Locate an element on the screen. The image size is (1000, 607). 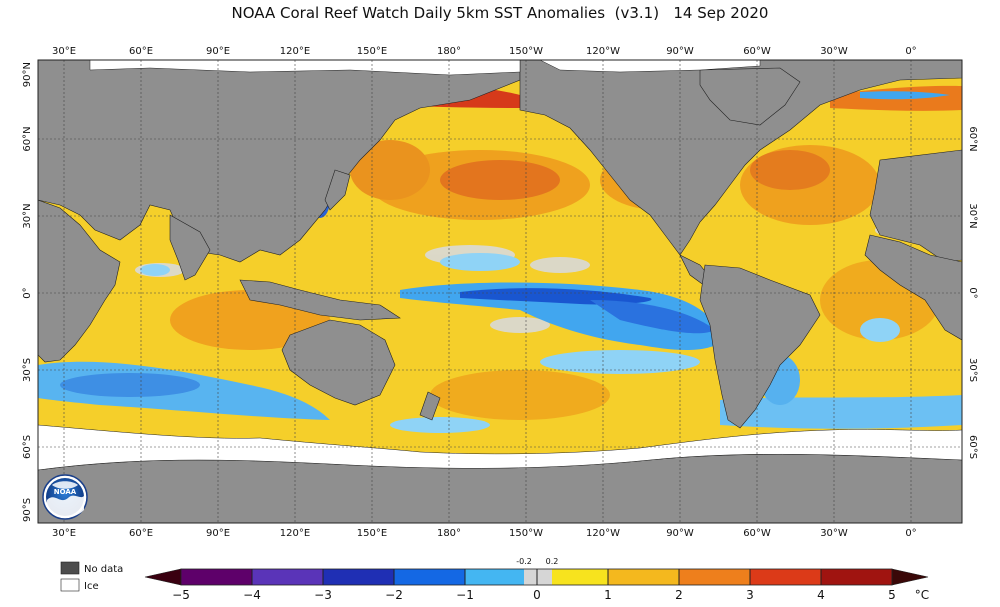
nodata-swatch is located at coordinates (70, 568).